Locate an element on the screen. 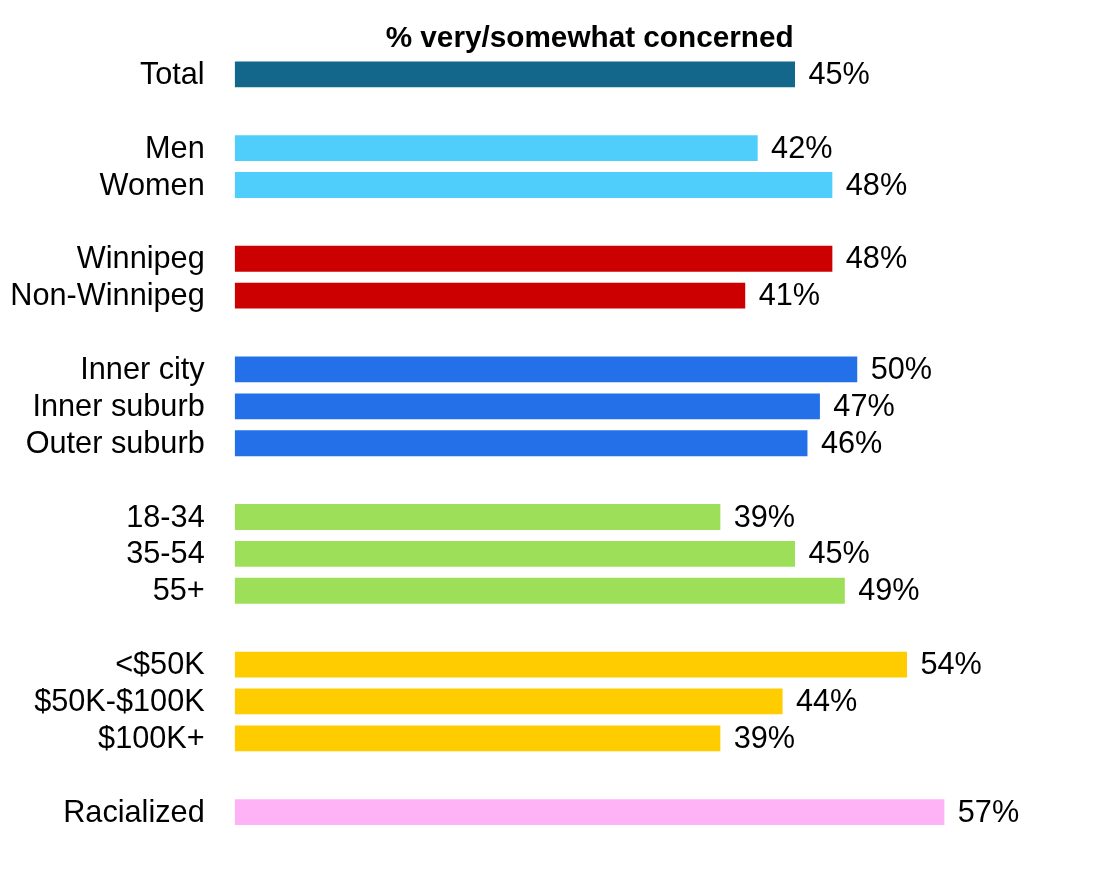 This screenshot has width=1116, height=883. data-label: 41% is located at coordinates (789, 295).